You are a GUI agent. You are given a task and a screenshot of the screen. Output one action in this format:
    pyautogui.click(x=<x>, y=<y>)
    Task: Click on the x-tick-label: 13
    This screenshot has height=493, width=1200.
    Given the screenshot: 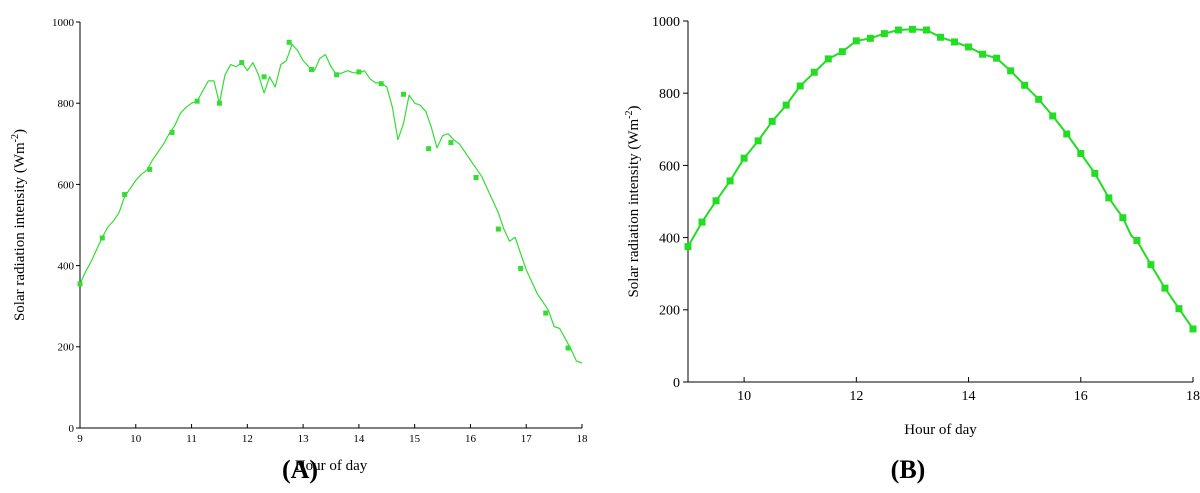 What is the action you would take?
    pyautogui.click(x=304, y=439)
    